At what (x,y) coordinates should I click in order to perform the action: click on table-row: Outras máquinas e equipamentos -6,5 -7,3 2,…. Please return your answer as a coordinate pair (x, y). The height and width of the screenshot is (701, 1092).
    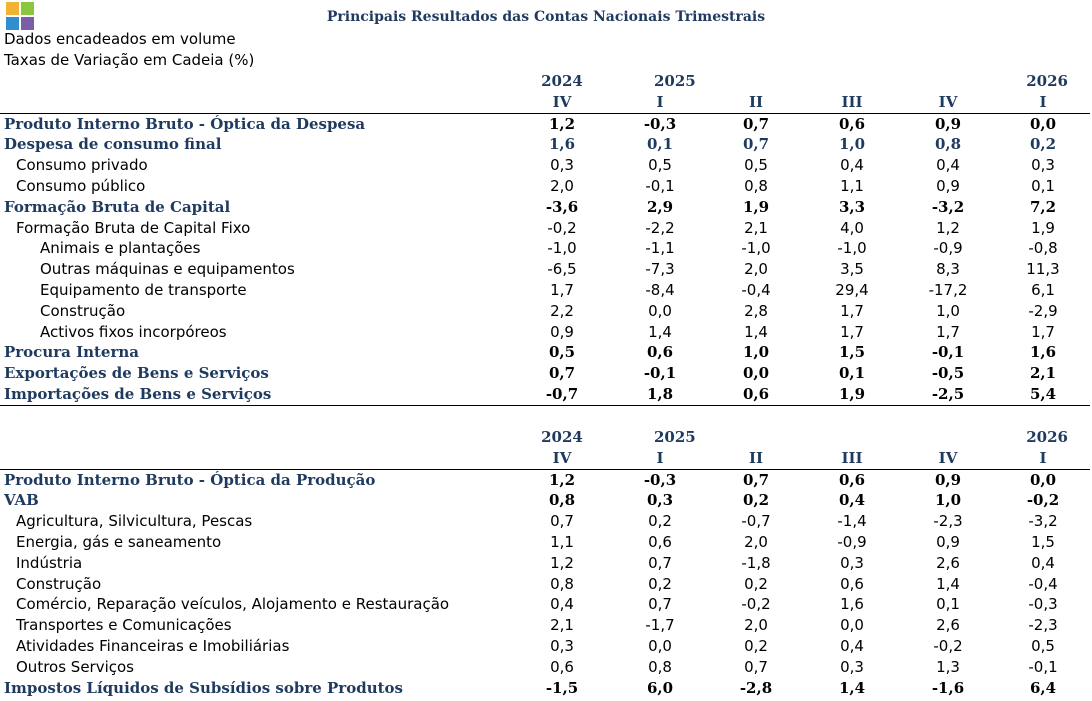
    Looking at the image, I should click on (545, 269).